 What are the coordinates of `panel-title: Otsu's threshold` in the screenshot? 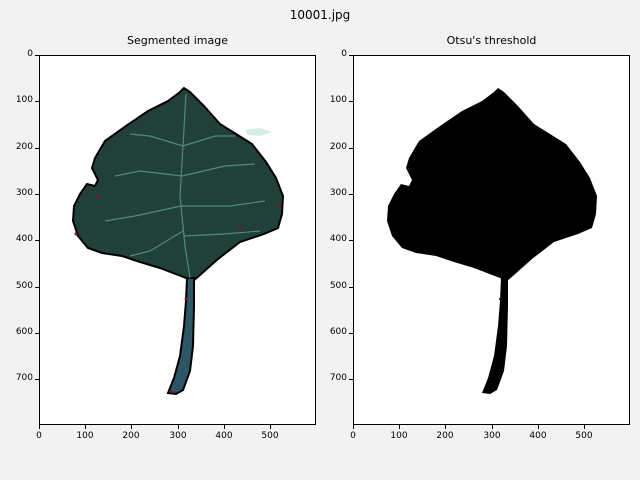 It's located at (491, 40).